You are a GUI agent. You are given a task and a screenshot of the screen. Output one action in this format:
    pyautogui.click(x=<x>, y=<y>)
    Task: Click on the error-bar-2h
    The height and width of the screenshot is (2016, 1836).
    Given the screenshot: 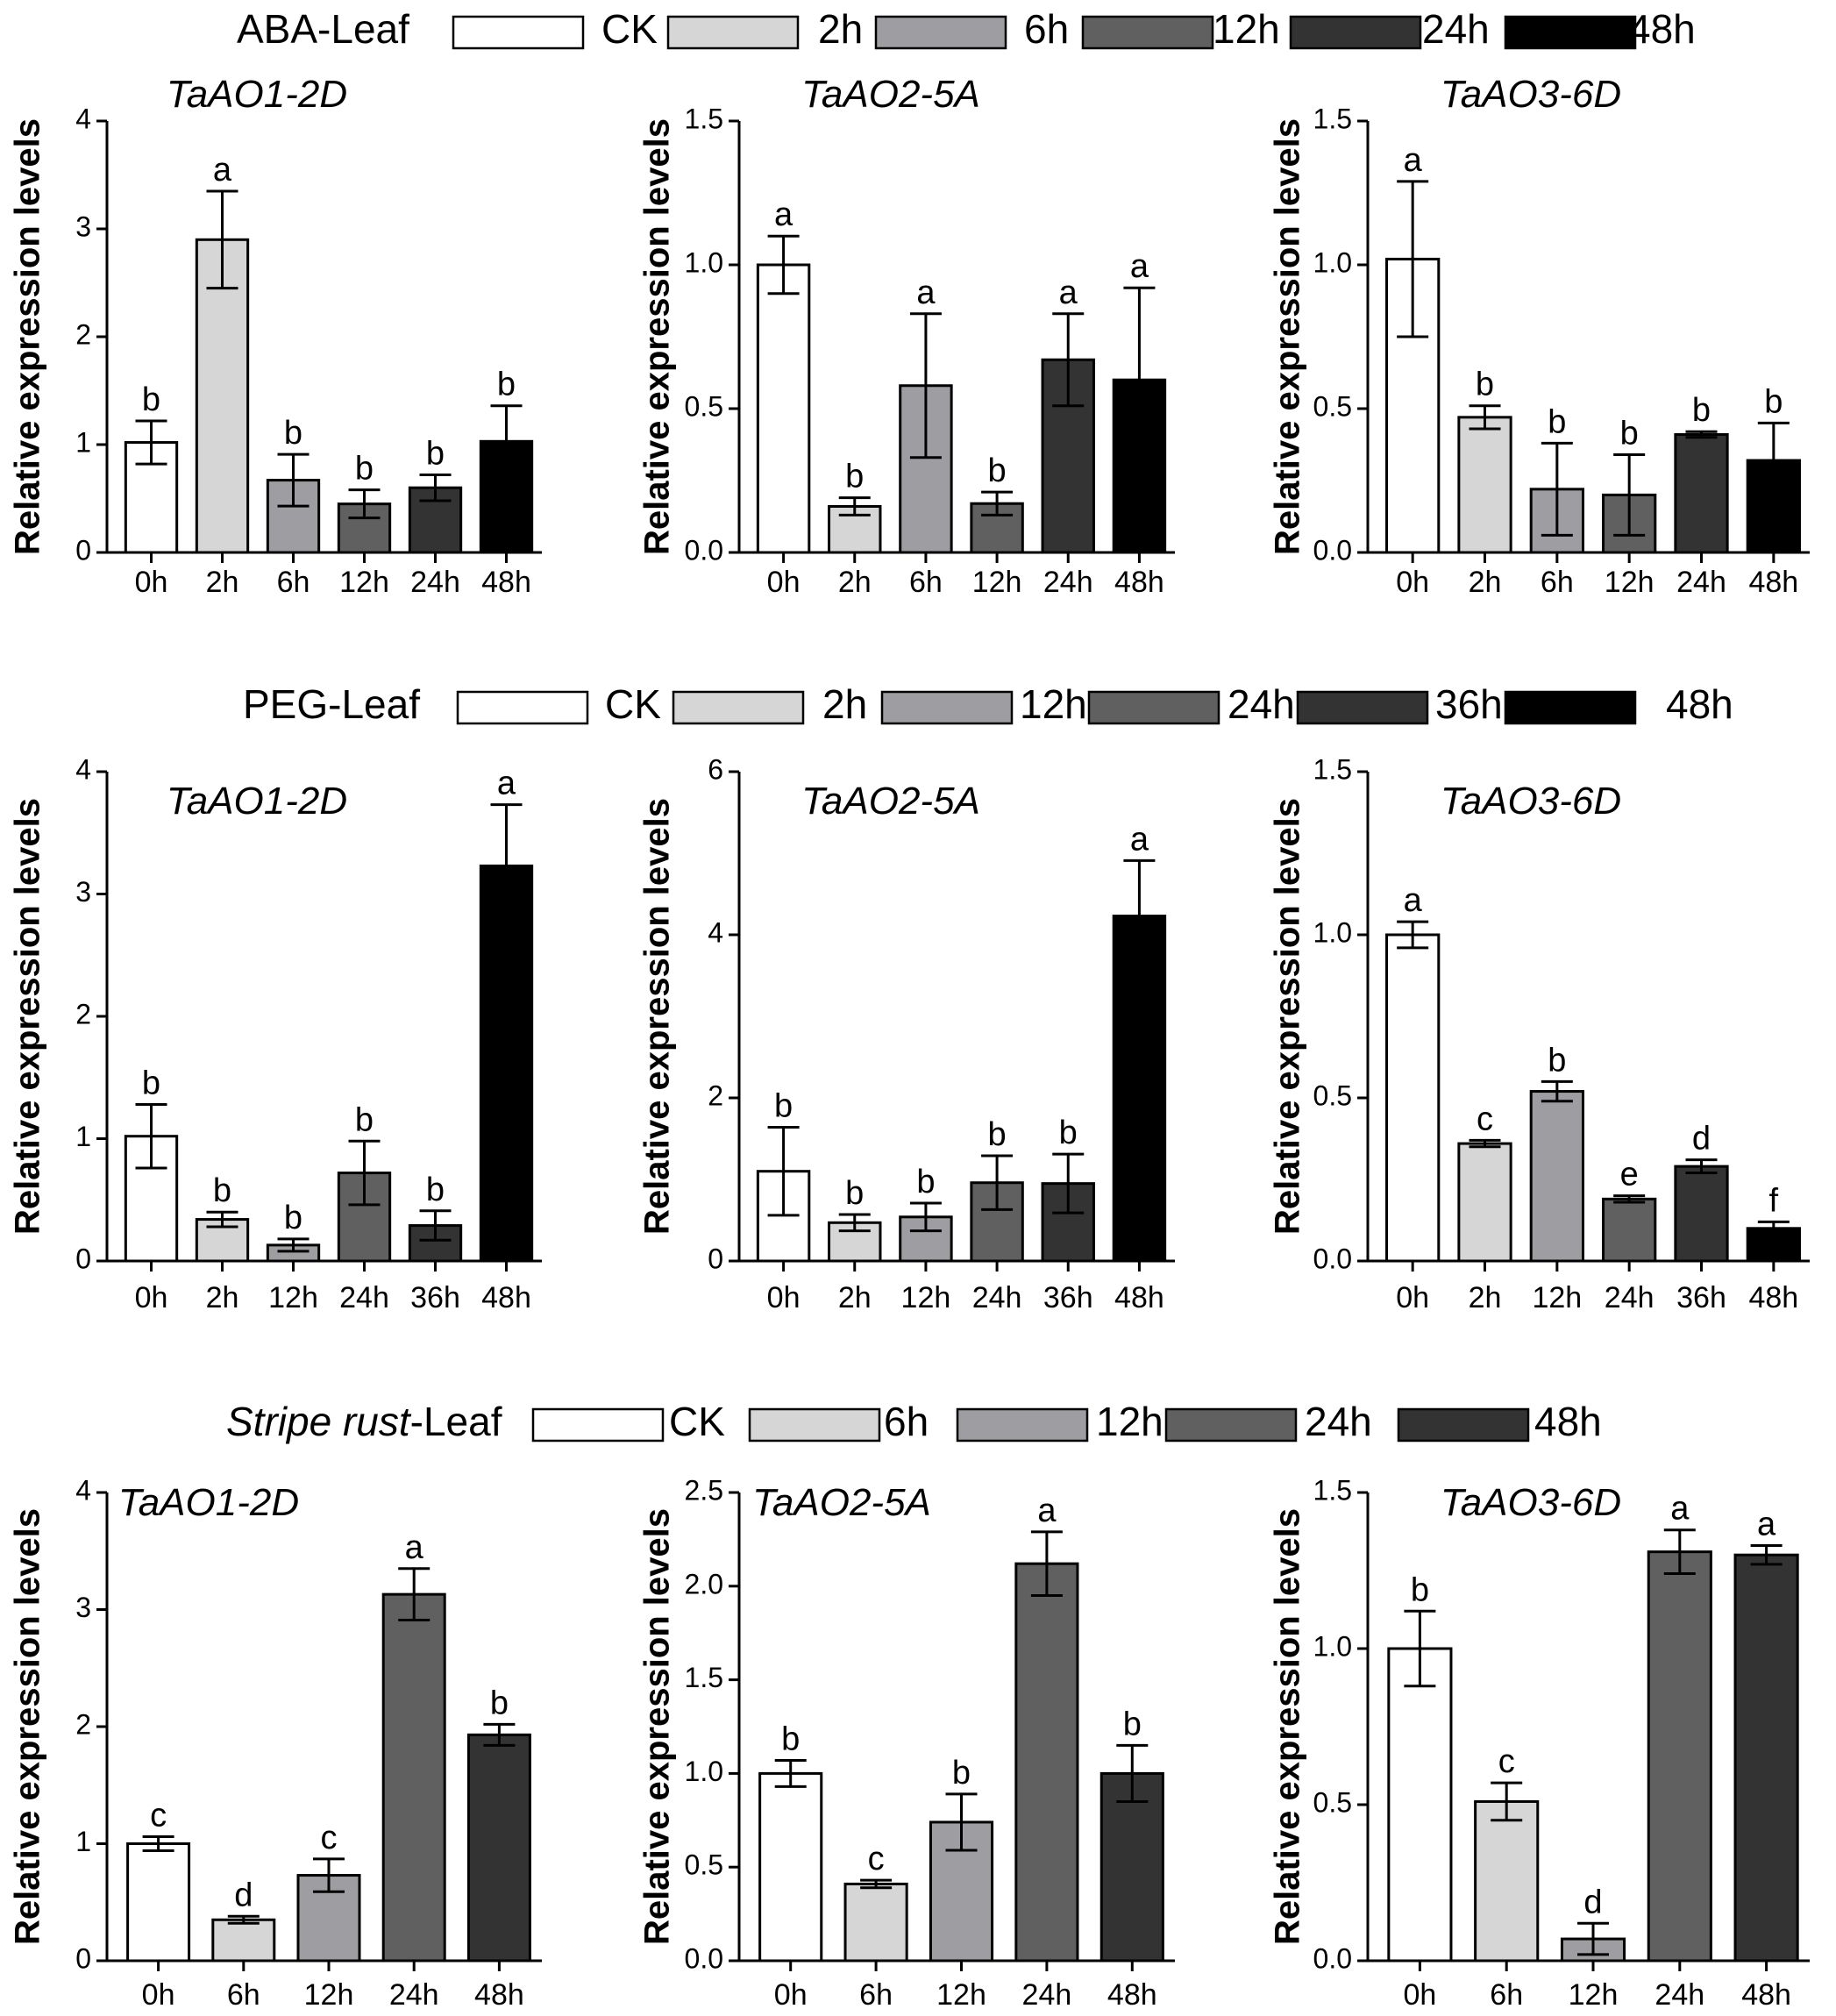 What is the action you would take?
    pyautogui.click(x=854, y=506)
    